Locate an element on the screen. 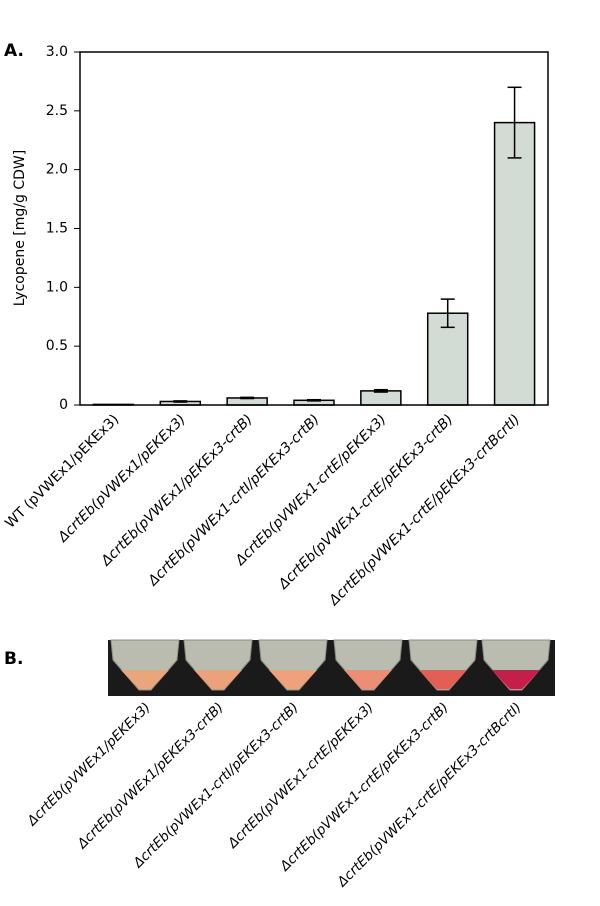 This screenshot has width=600, height=906. y-tick-label: 2.0 is located at coordinates (57, 170).